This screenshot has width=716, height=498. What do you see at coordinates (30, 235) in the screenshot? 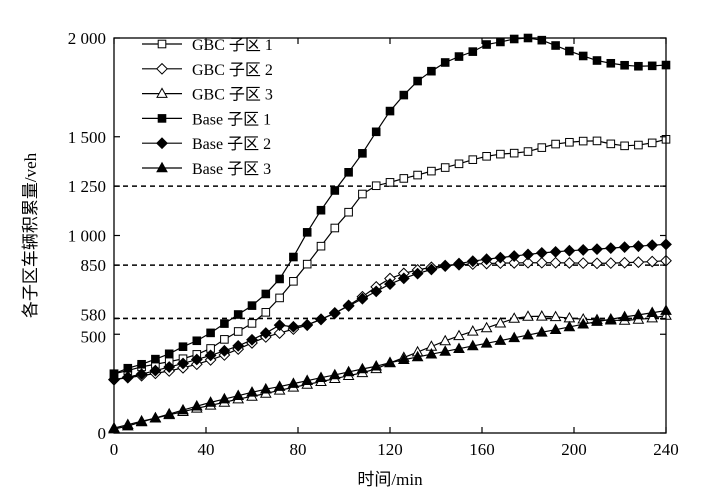
I see `y-axis-title: 各子区车辆积累量/veh` at bounding box center [30, 235].